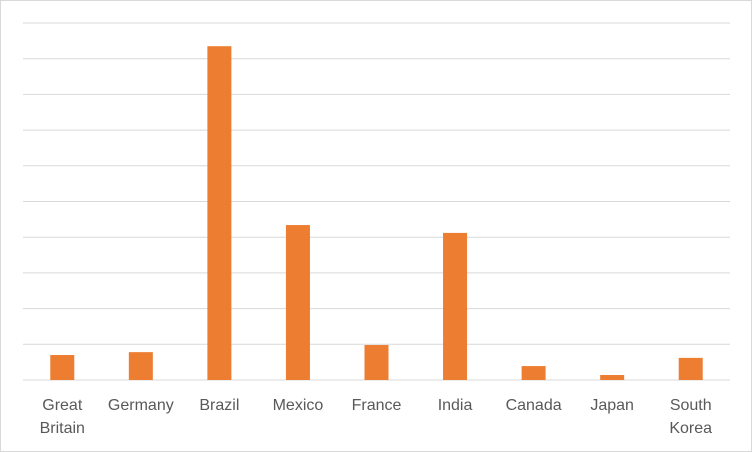 Image resolution: width=752 pixels, height=452 pixels. What do you see at coordinates (376, 405) in the screenshot?
I see `x-tick-label: France` at bounding box center [376, 405].